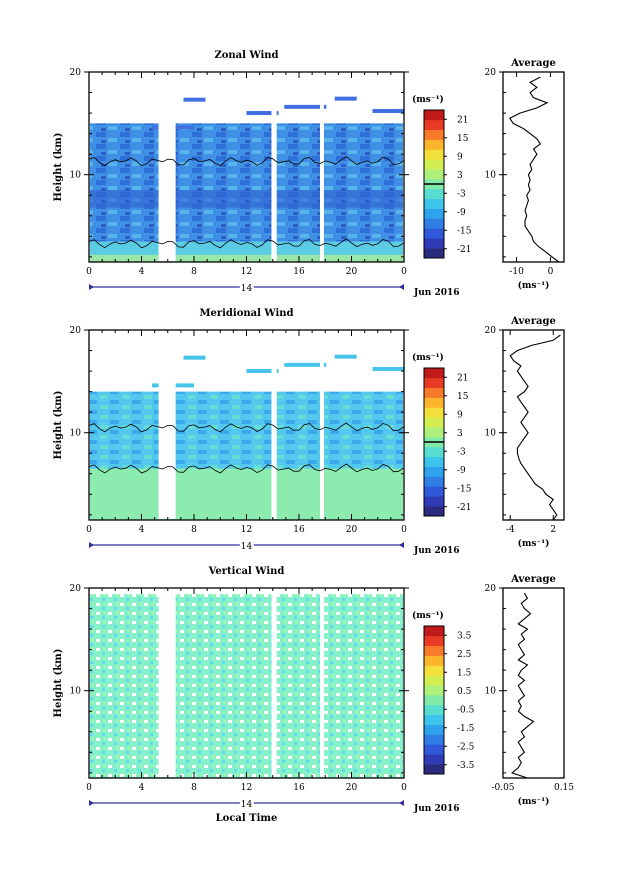 Image resolution: width=623 pixels, height=873 pixels. What do you see at coordinates (246, 313) in the screenshot?
I see `panel-title: Meridional Wind` at bounding box center [246, 313].